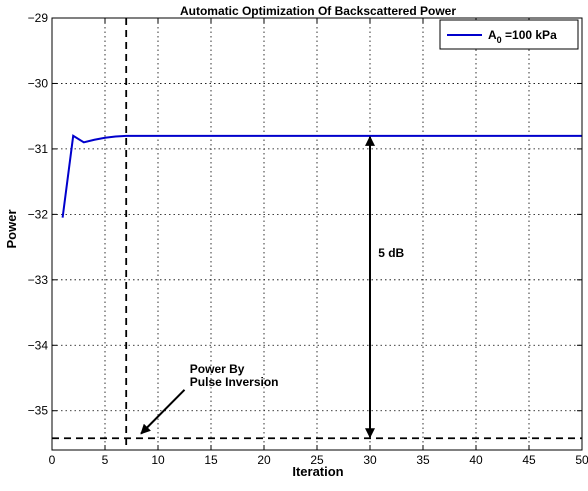  I want to click on y-tick-label: −35, so click(38, 411).